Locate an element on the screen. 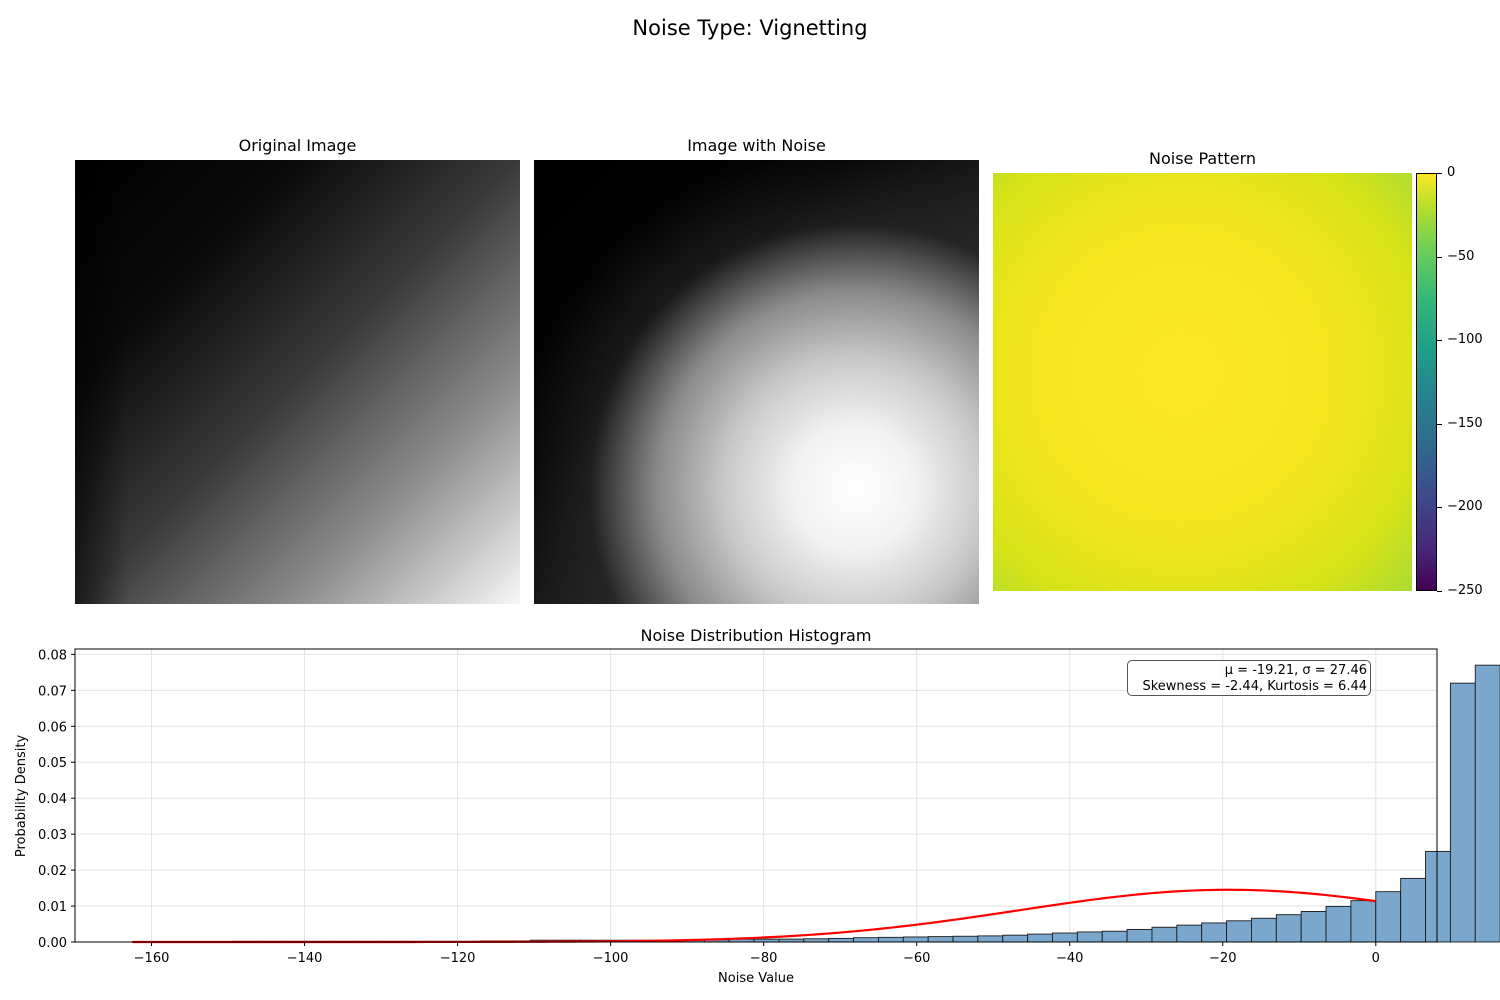 The height and width of the screenshot is (1000, 1500). y-tick-label: 0.00 is located at coordinates (52, 943).